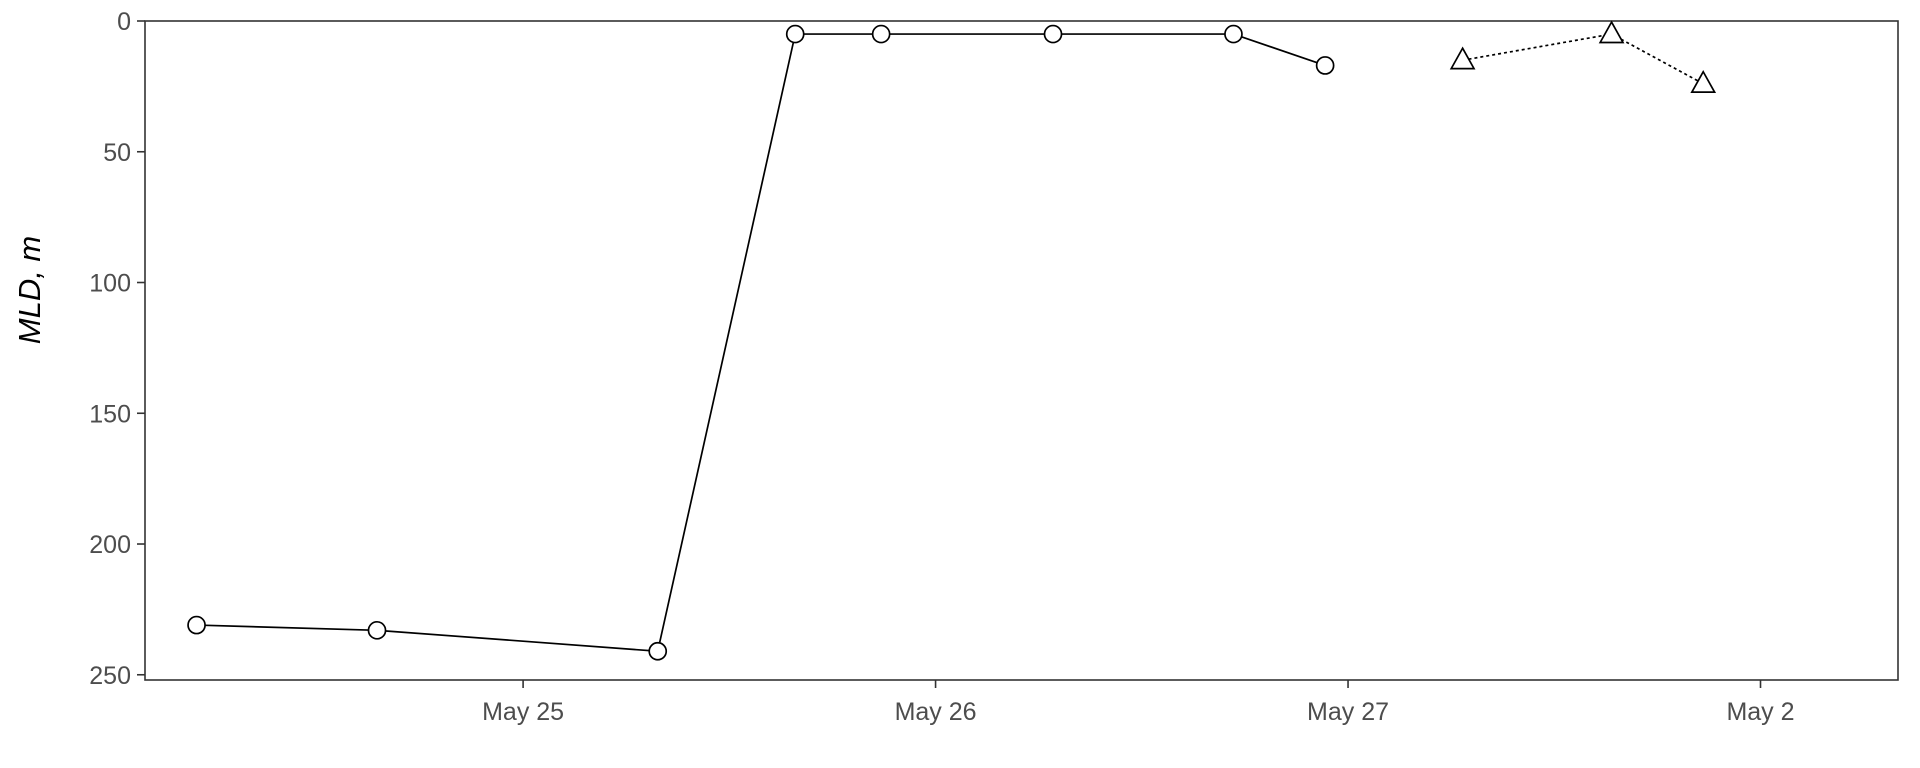 The image size is (1920, 768). What do you see at coordinates (29, 290) in the screenshot?
I see `y-axis-title: MLD, m` at bounding box center [29, 290].